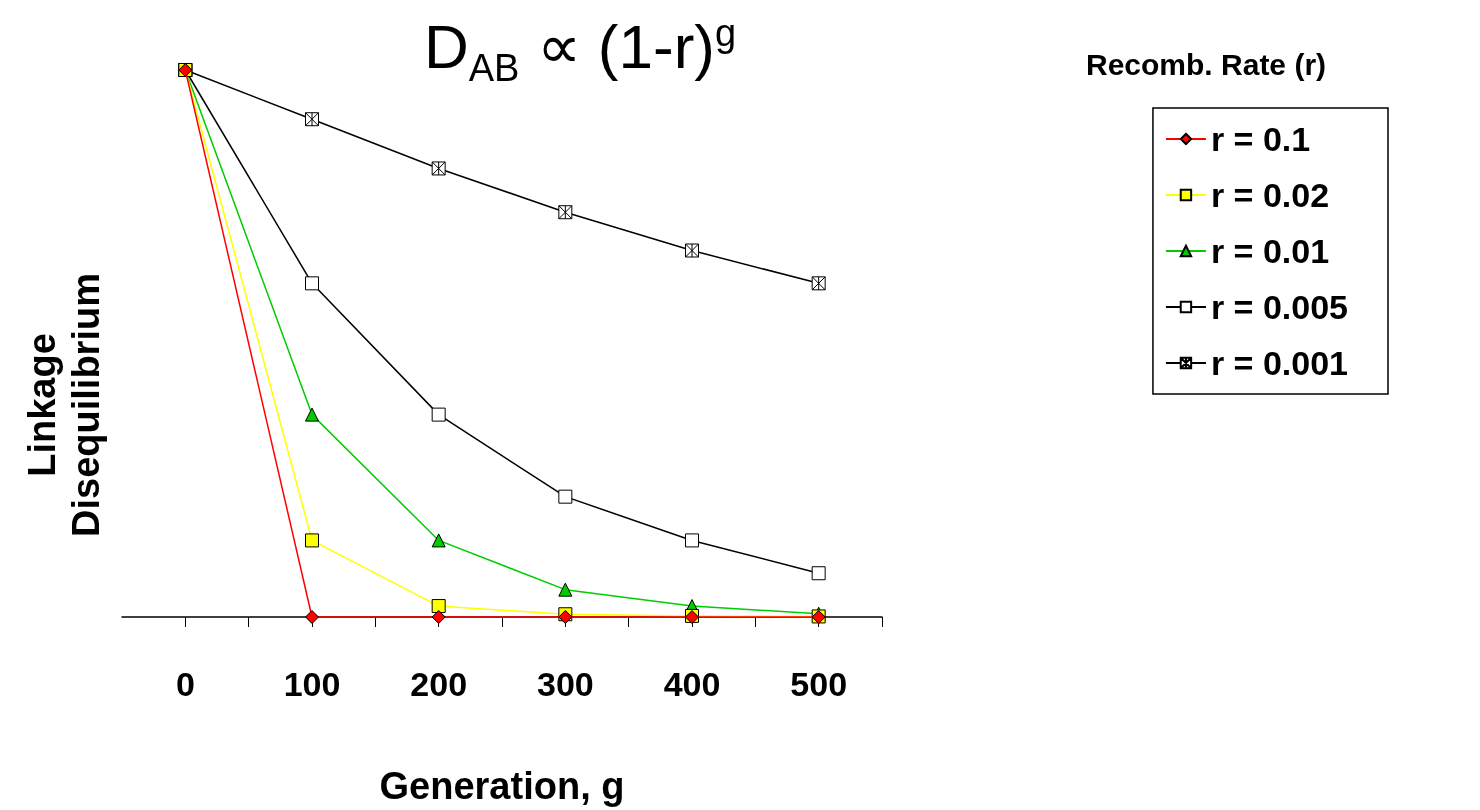 This screenshot has height=810, width=1480. What do you see at coordinates (312, 684) in the screenshot?
I see `x-tick-label: 100` at bounding box center [312, 684].